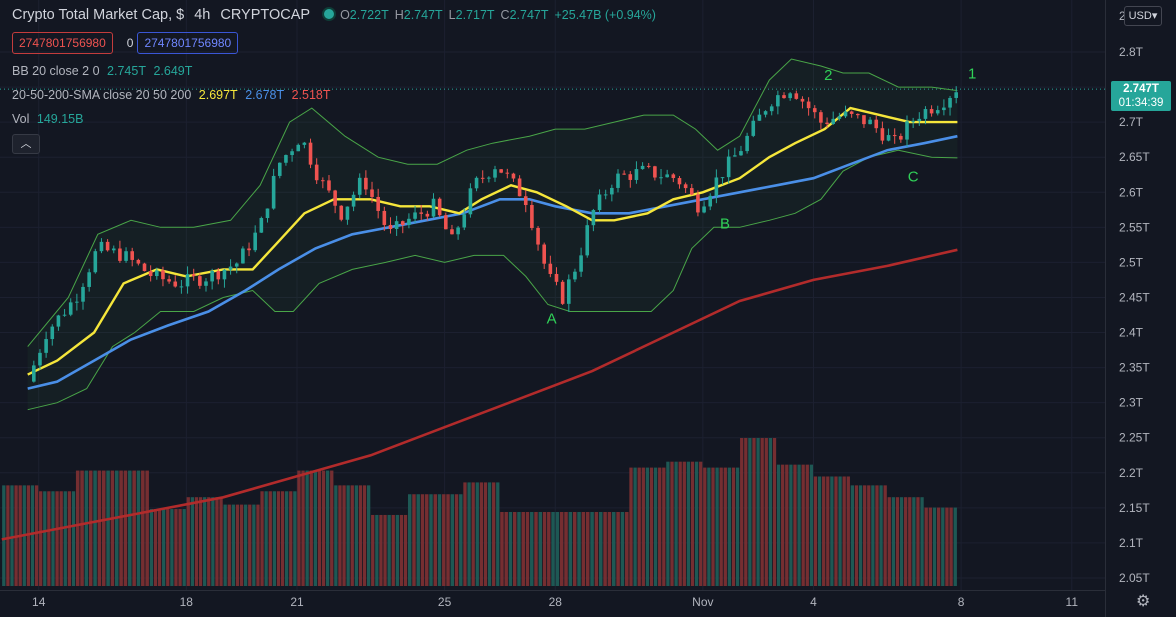  Describe the element at coordinates (188, 43) in the screenshot. I see `alert-value-right: 2747801756980` at that location.